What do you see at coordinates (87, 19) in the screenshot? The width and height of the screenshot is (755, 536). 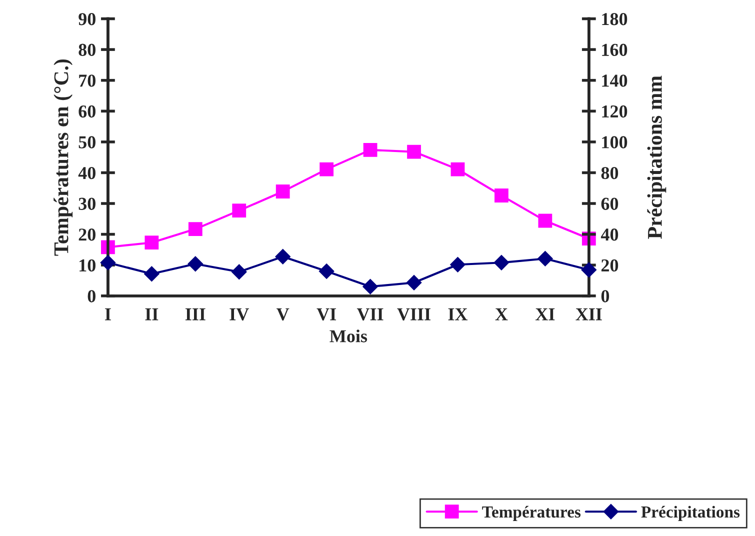 I see `y-tick-label: 90` at bounding box center [87, 19].